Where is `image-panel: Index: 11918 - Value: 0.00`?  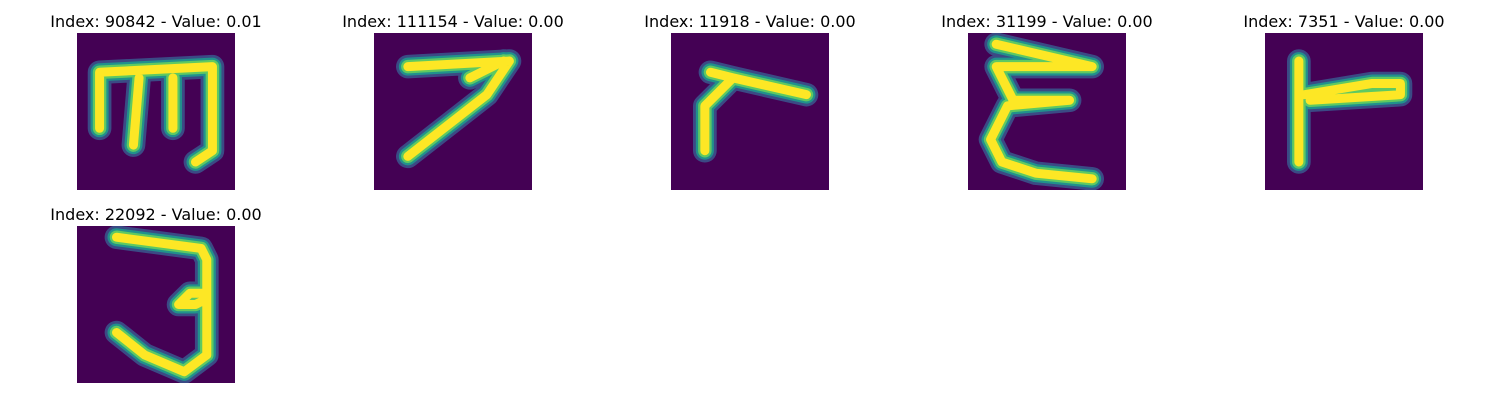 image-panel: Index: 11918 - Value: 0.00 is located at coordinates (750, 100).